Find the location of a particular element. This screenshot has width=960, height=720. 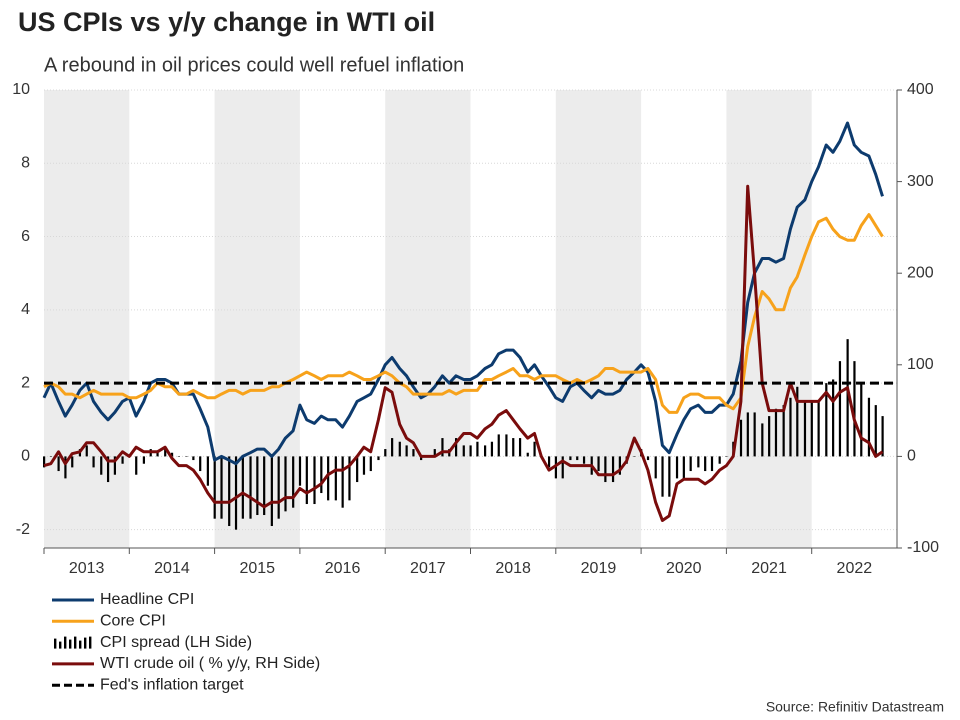

y-tick-label: 0 is located at coordinates (25, 456).